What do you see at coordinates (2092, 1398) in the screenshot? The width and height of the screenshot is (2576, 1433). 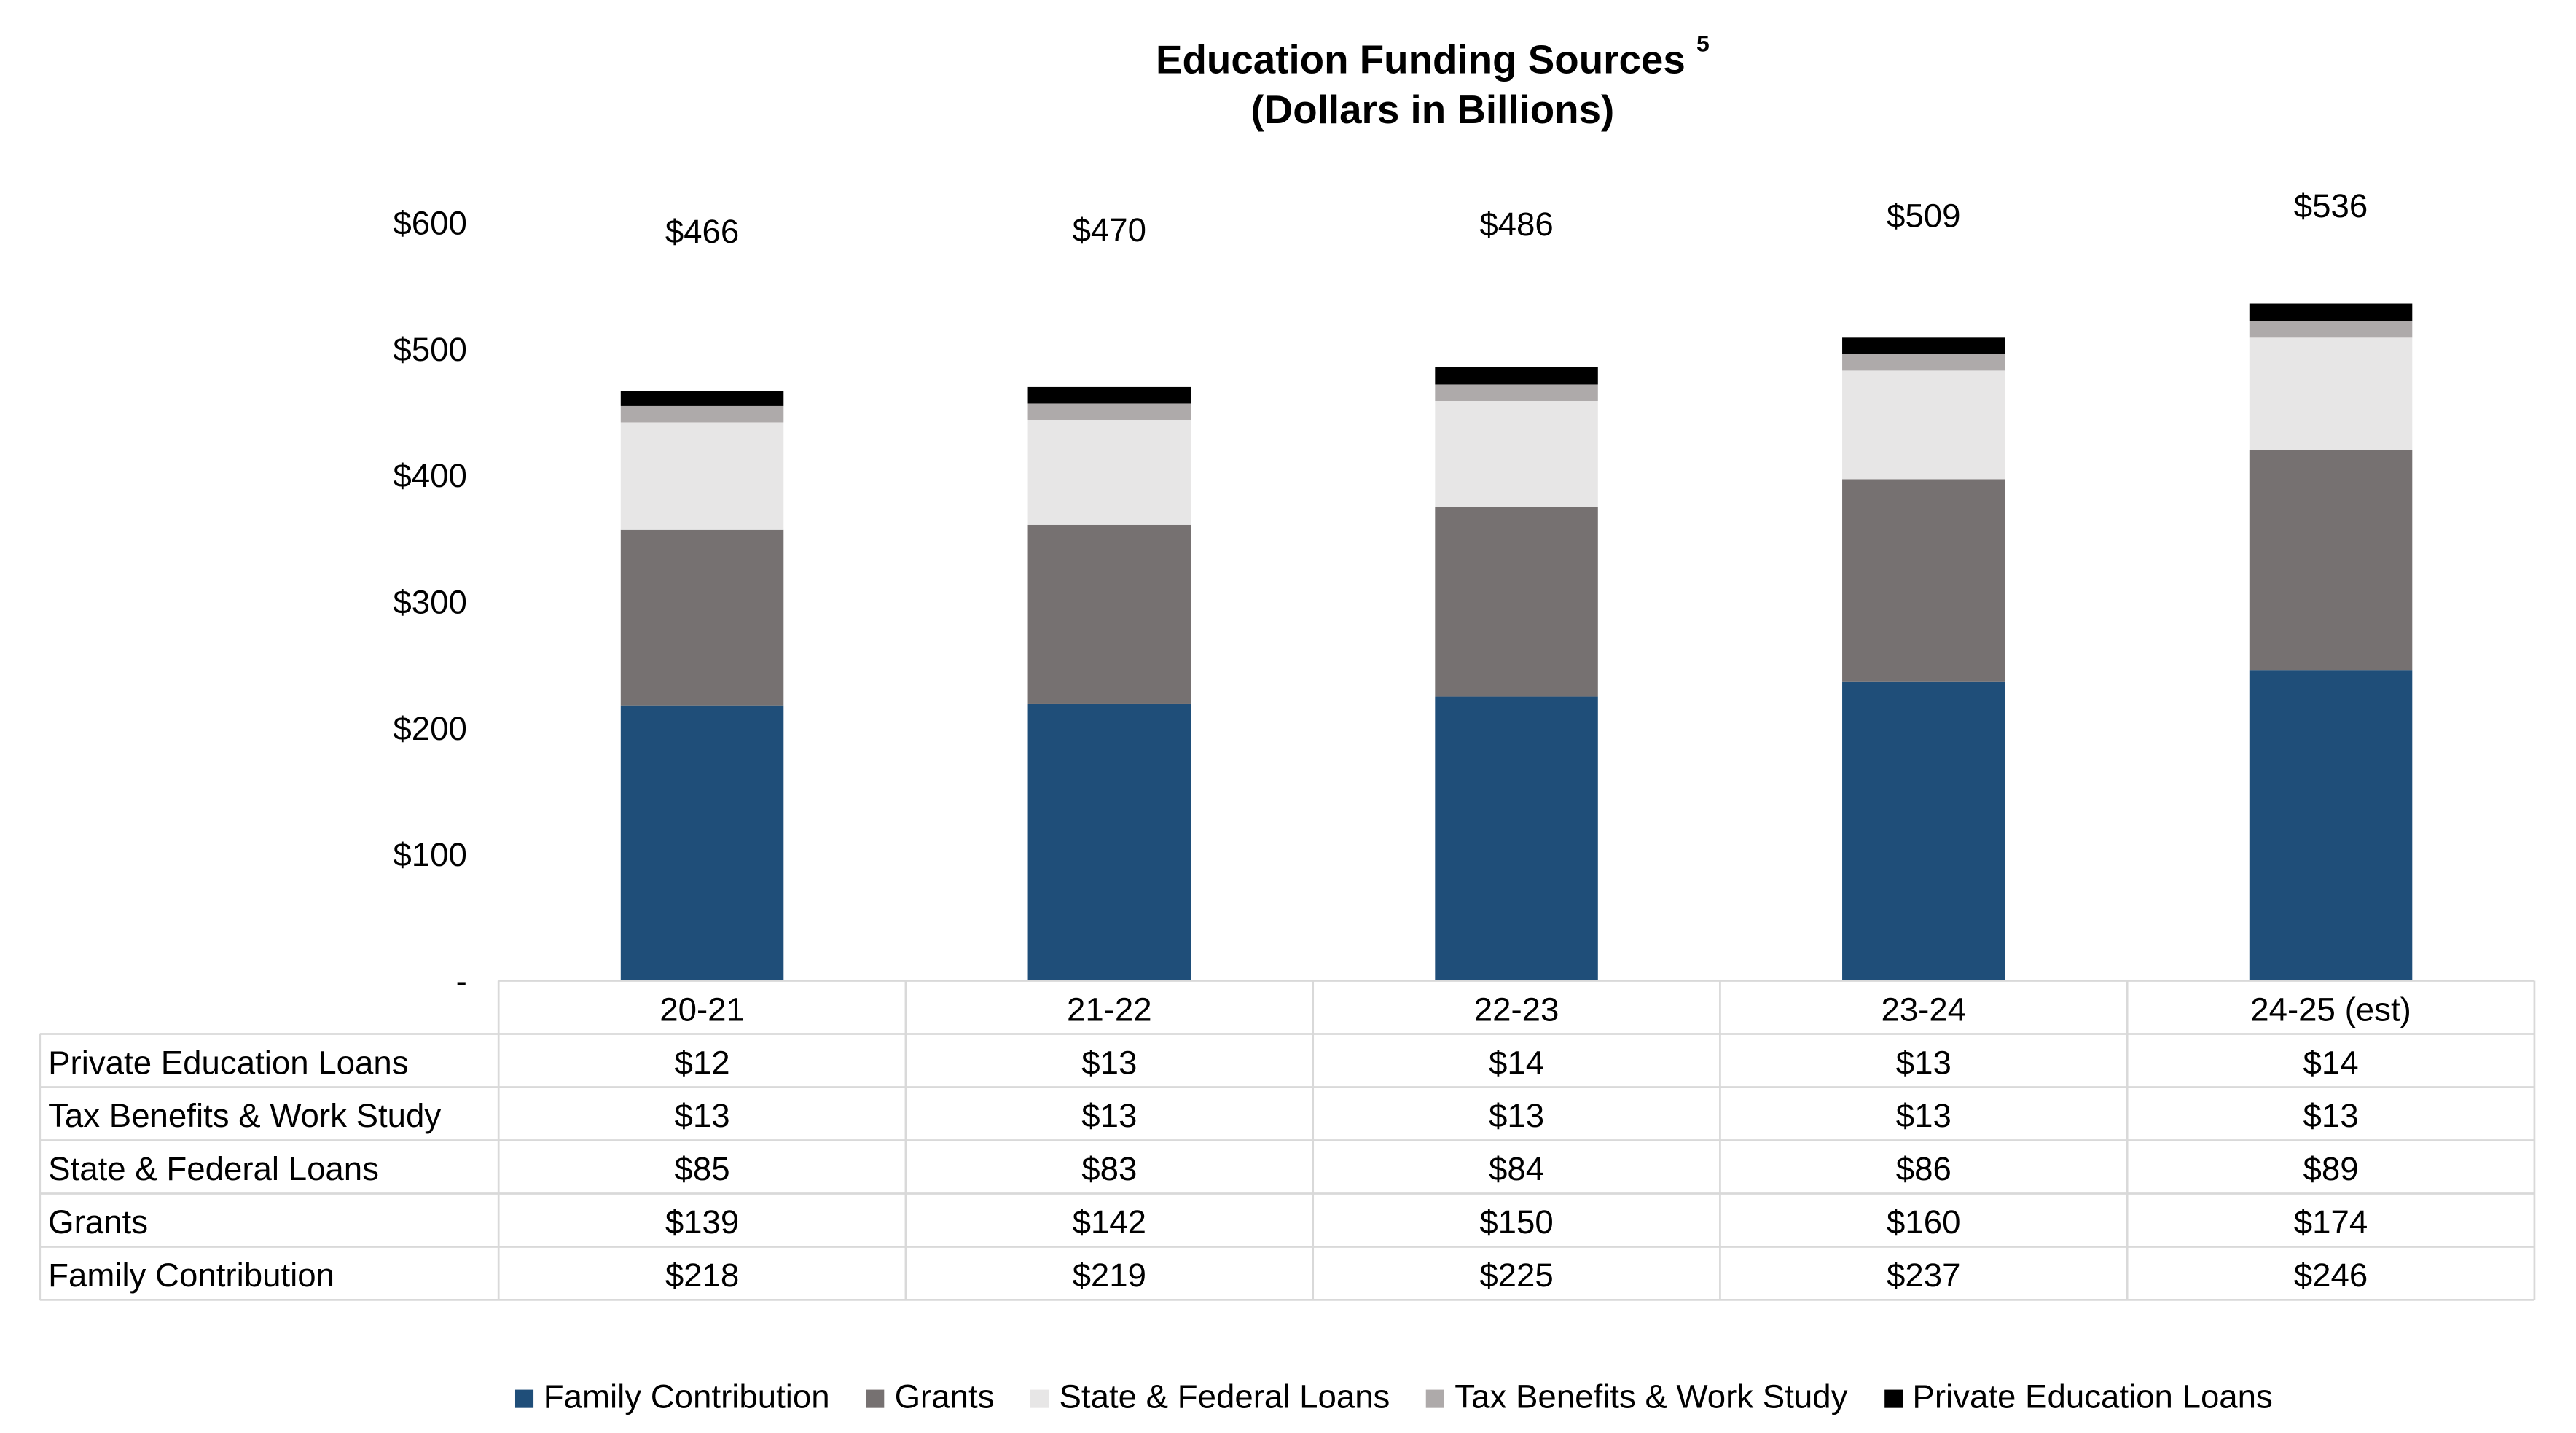 I see `legend-label: Private Education Loans` at bounding box center [2092, 1398].